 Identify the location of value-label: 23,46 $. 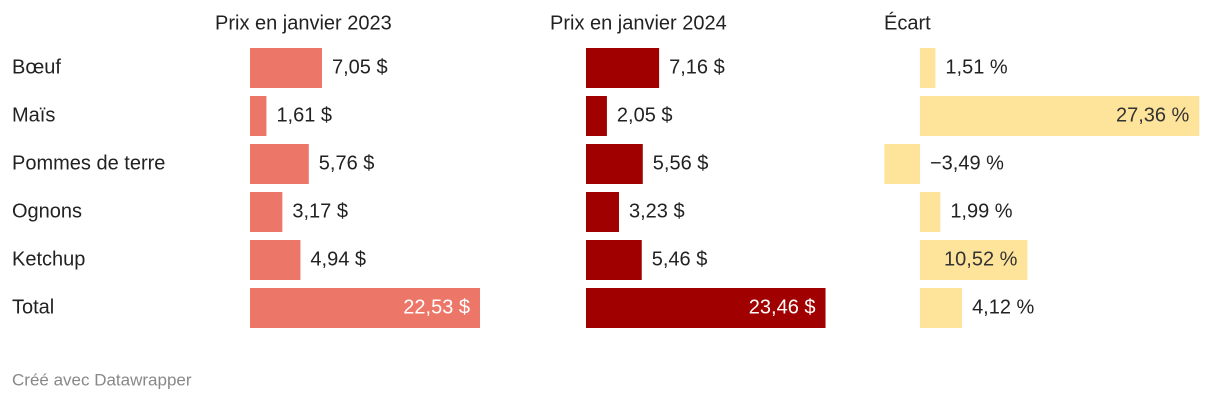
(782, 307).